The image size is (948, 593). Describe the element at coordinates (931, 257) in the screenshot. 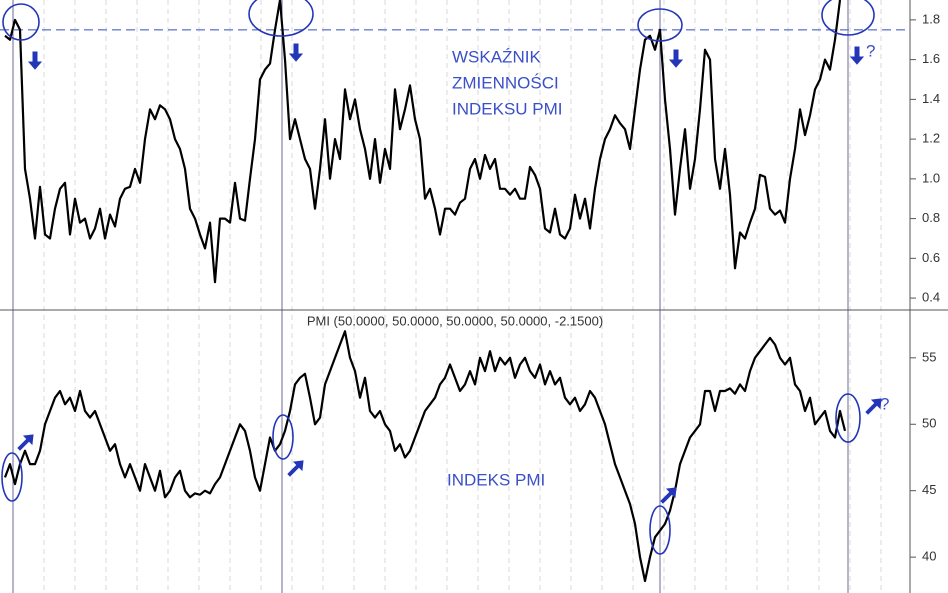

I see `y-tick-label: 0.6` at that location.